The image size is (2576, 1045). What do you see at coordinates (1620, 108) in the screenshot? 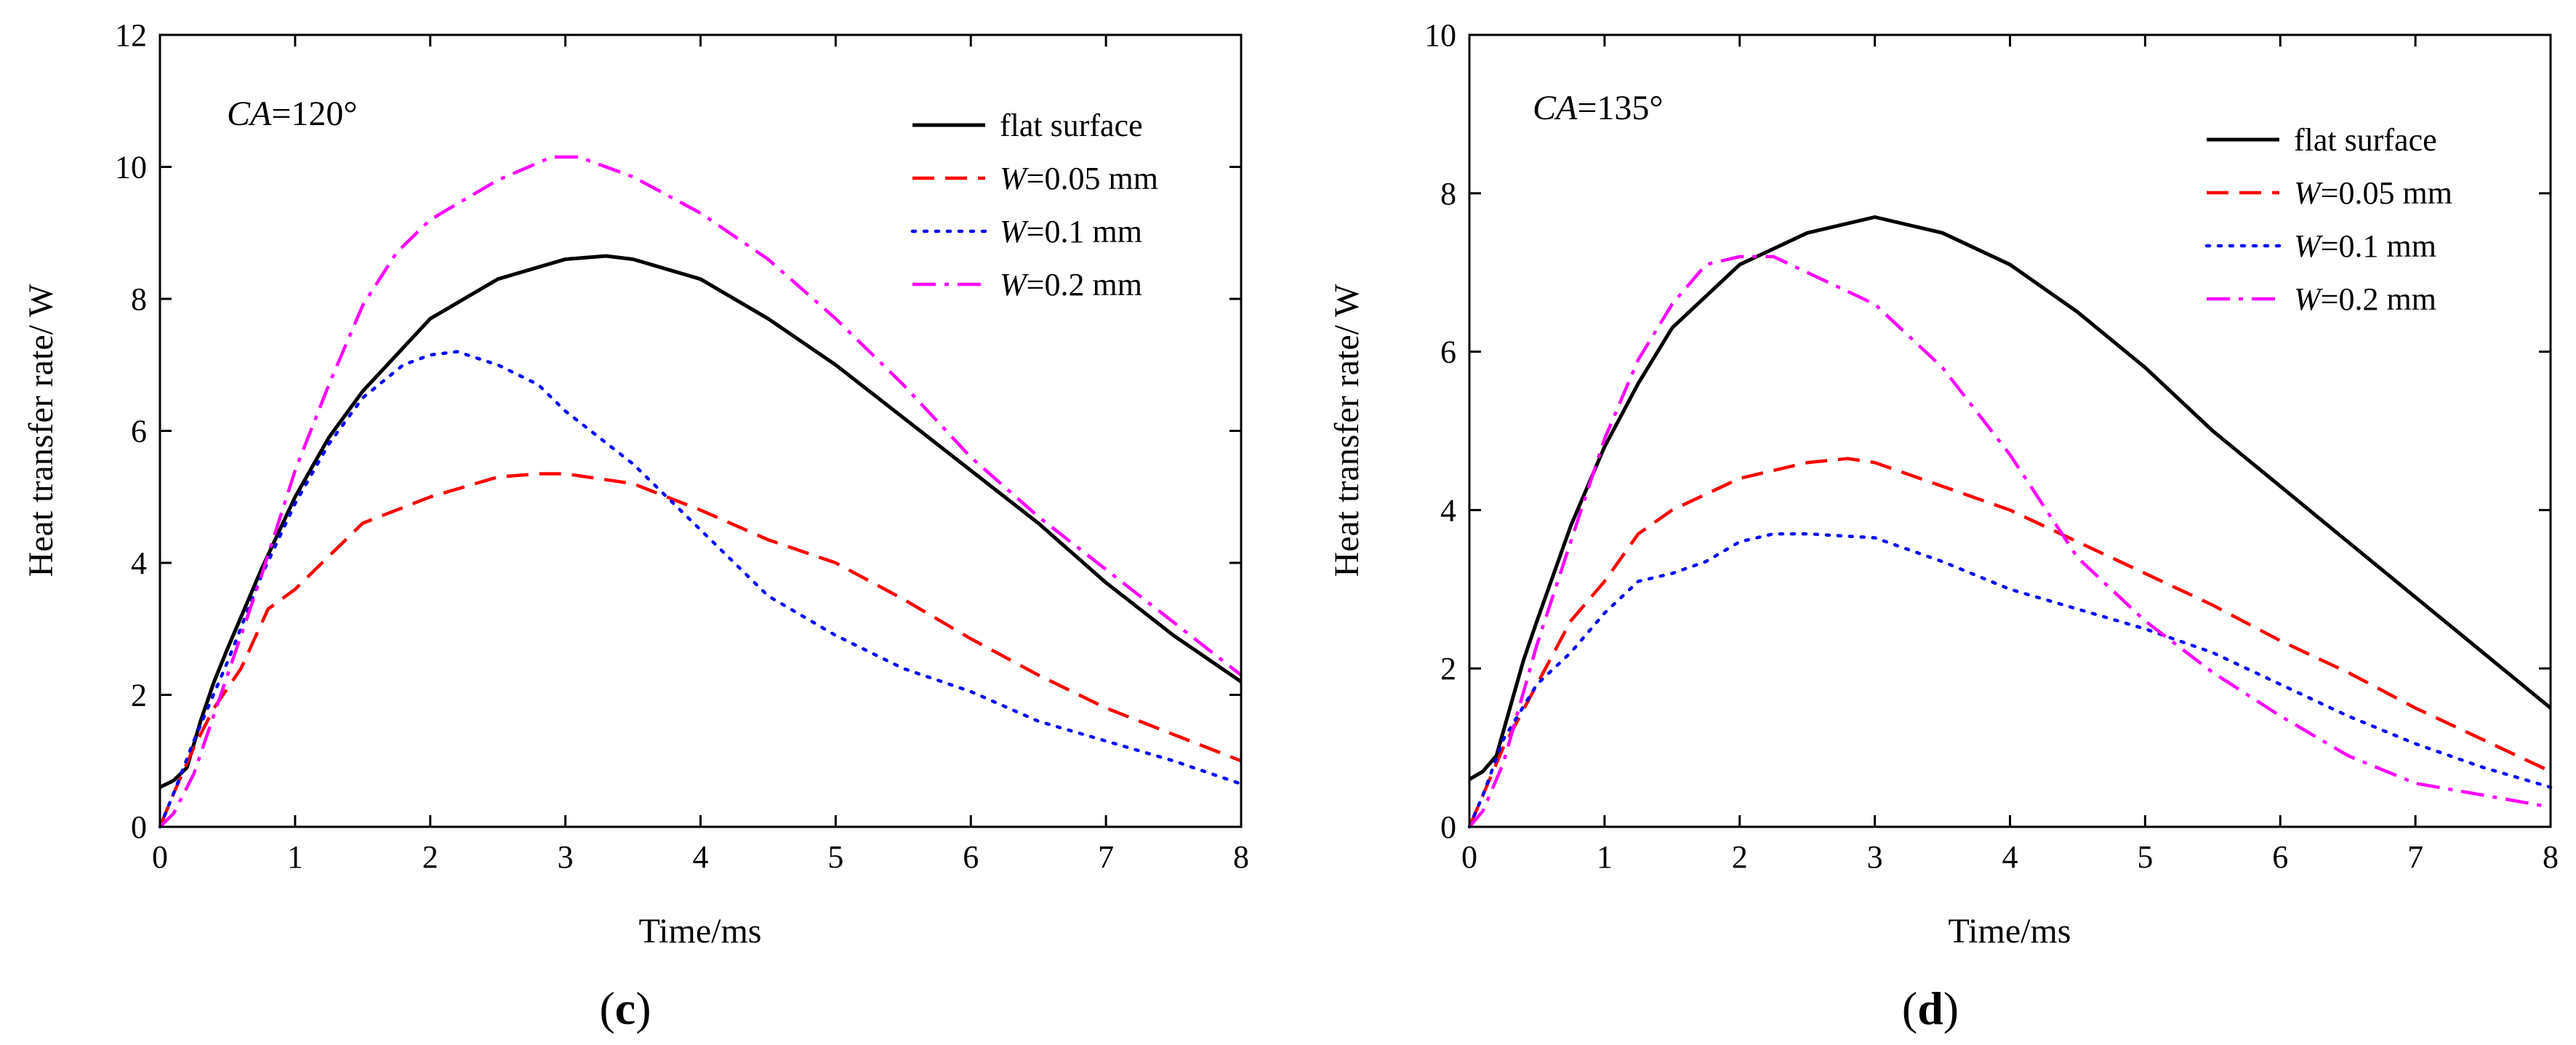
I see `annotation-text: =135°` at bounding box center [1620, 108].